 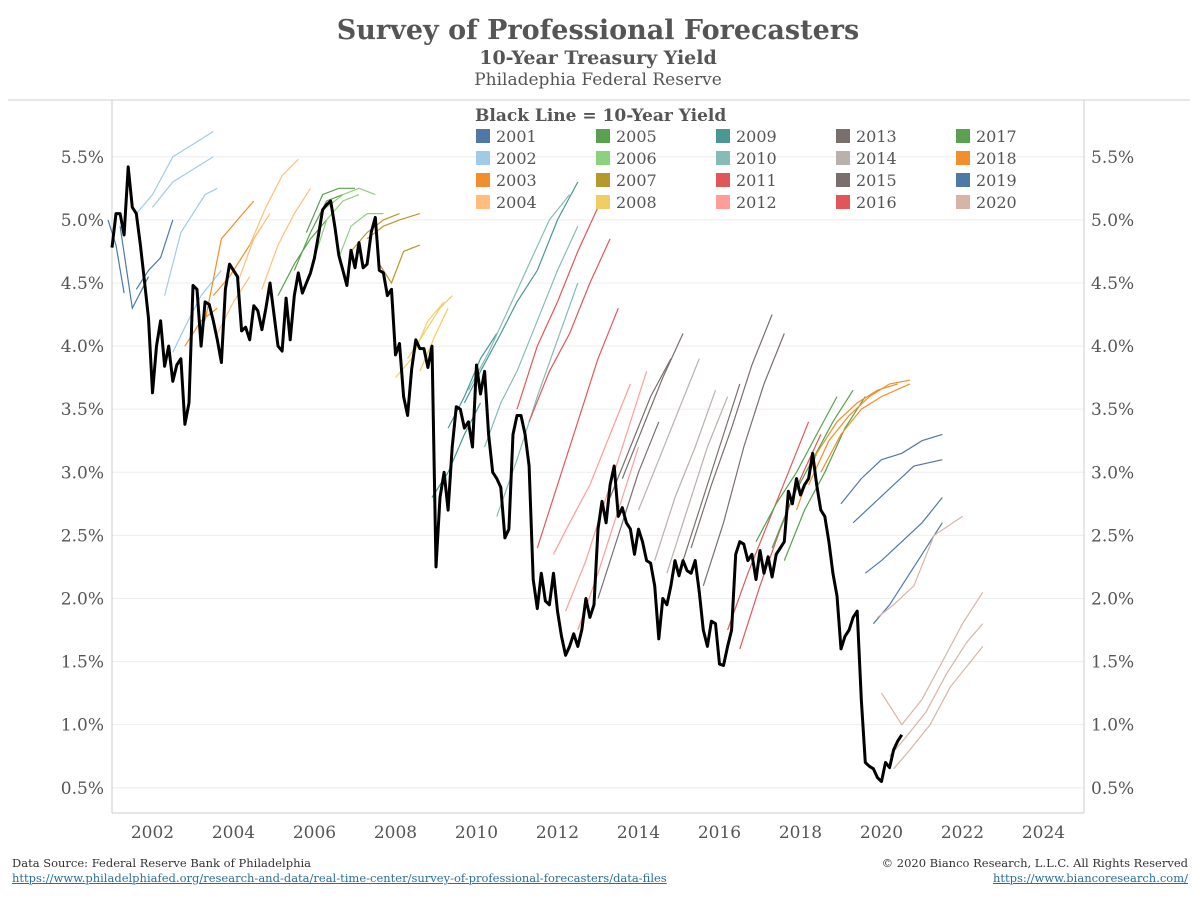 What do you see at coordinates (800, 833) in the screenshot?
I see `x-tick-label: 2018` at bounding box center [800, 833].